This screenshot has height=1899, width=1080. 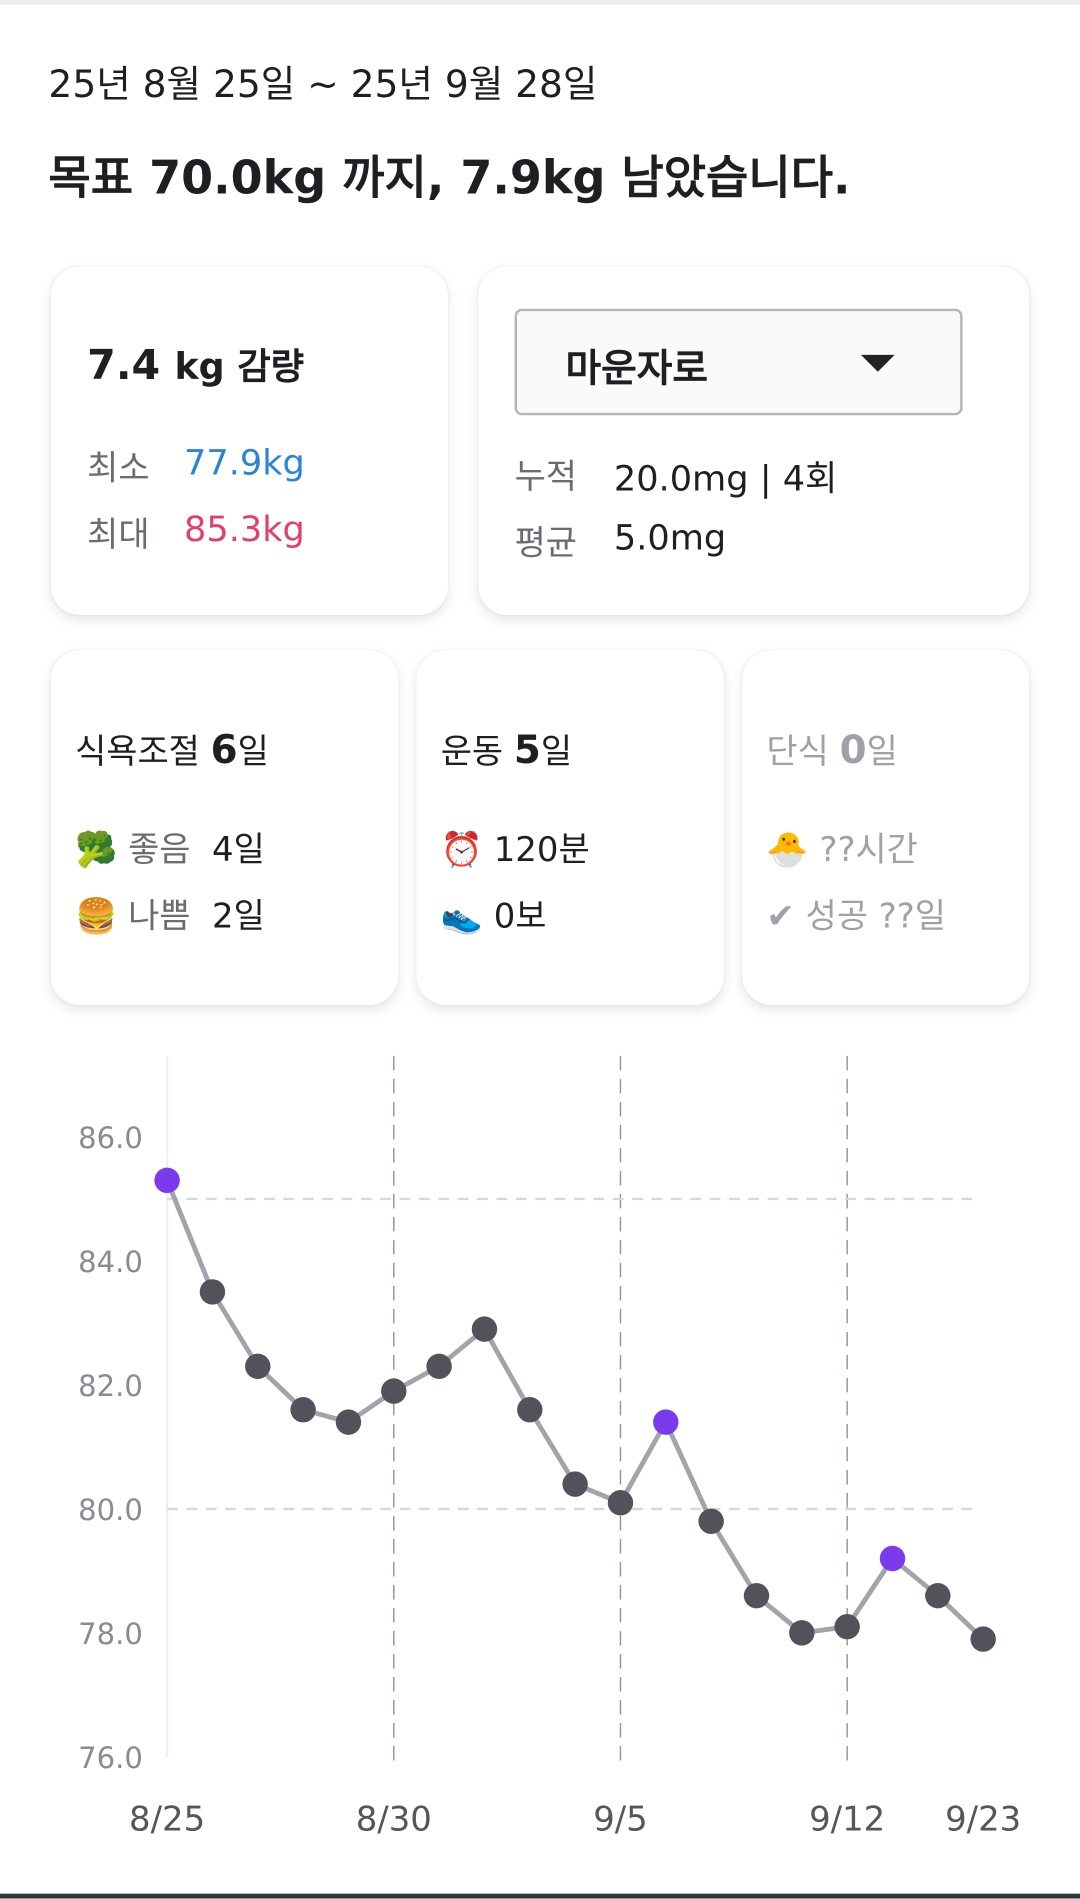 What do you see at coordinates (110, 1138) in the screenshot?
I see `y-tick-label: 86.0` at bounding box center [110, 1138].